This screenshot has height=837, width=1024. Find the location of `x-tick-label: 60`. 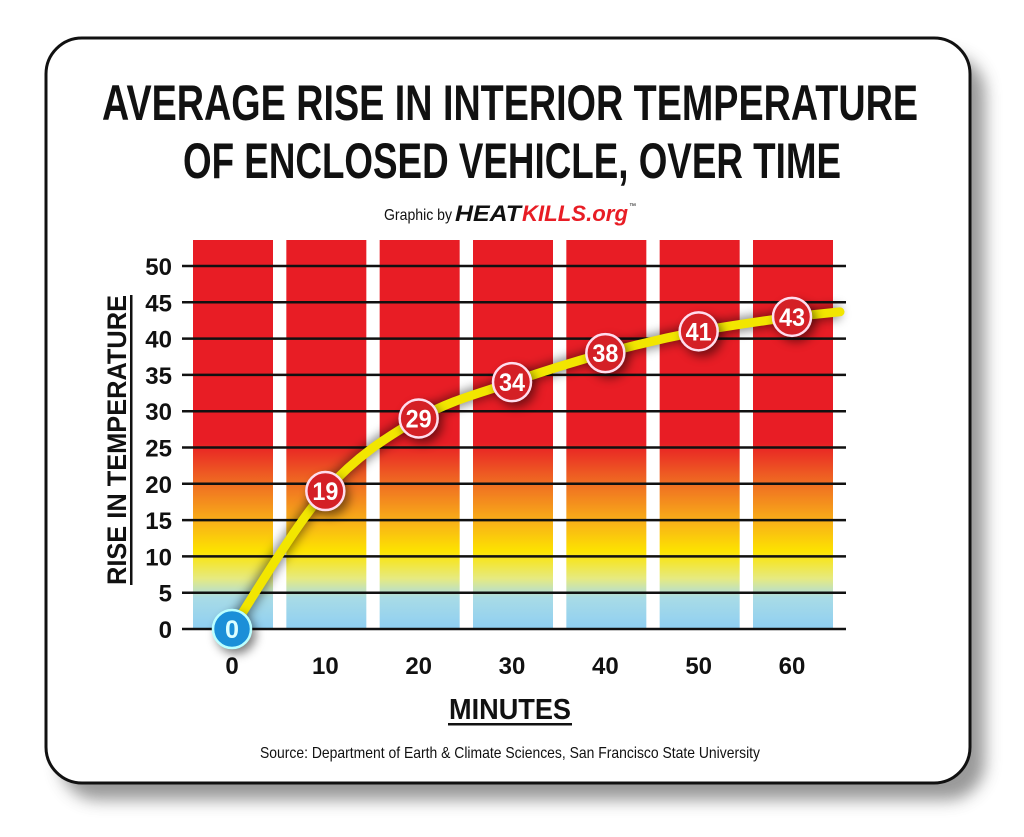

x-tick-label: 60 is located at coordinates (792, 666).